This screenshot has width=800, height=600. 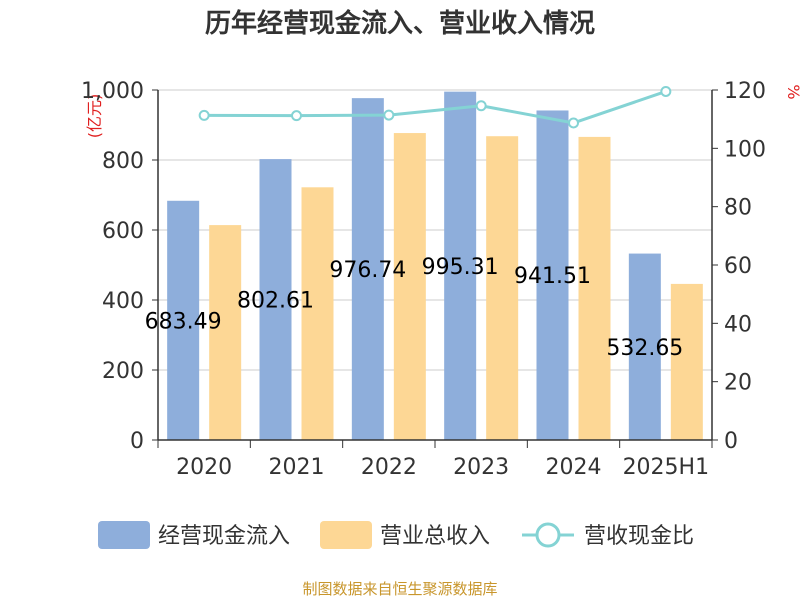 What do you see at coordinates (792, 91) in the screenshot?
I see `y-right-unit: %` at bounding box center [792, 91].